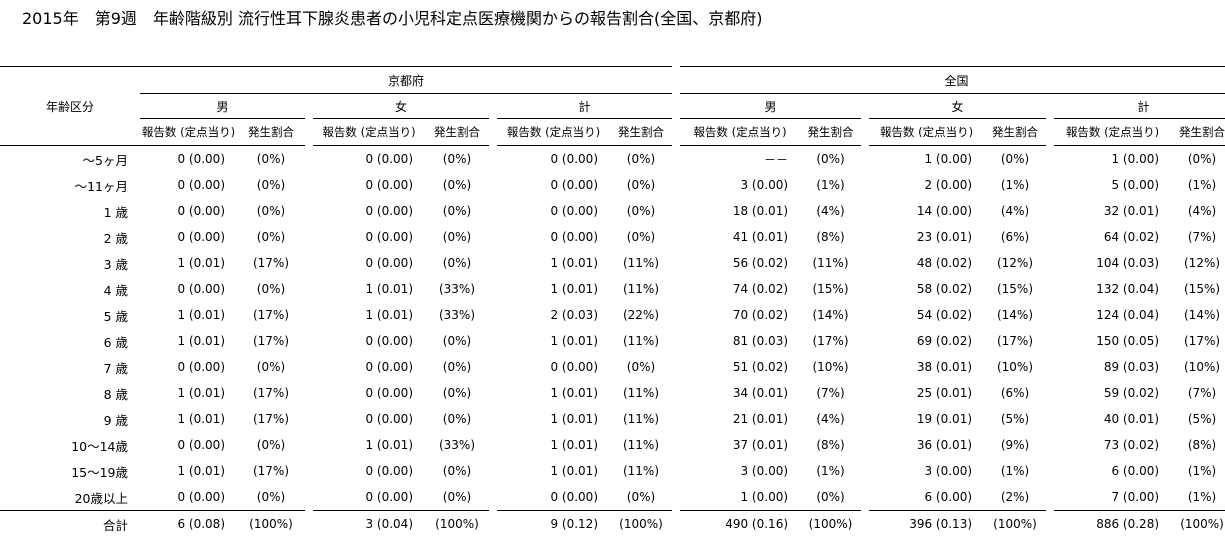 The image size is (1225, 537). I want to click on count-cell: 490 (0.16), so click(740, 523).